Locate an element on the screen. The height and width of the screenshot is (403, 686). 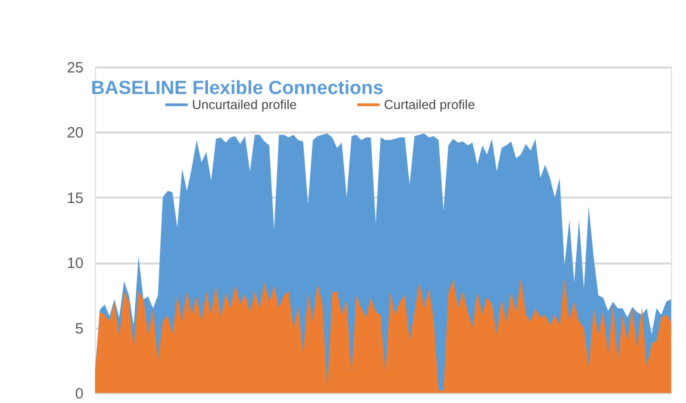
y-tick-label: 5 is located at coordinates (79, 329).